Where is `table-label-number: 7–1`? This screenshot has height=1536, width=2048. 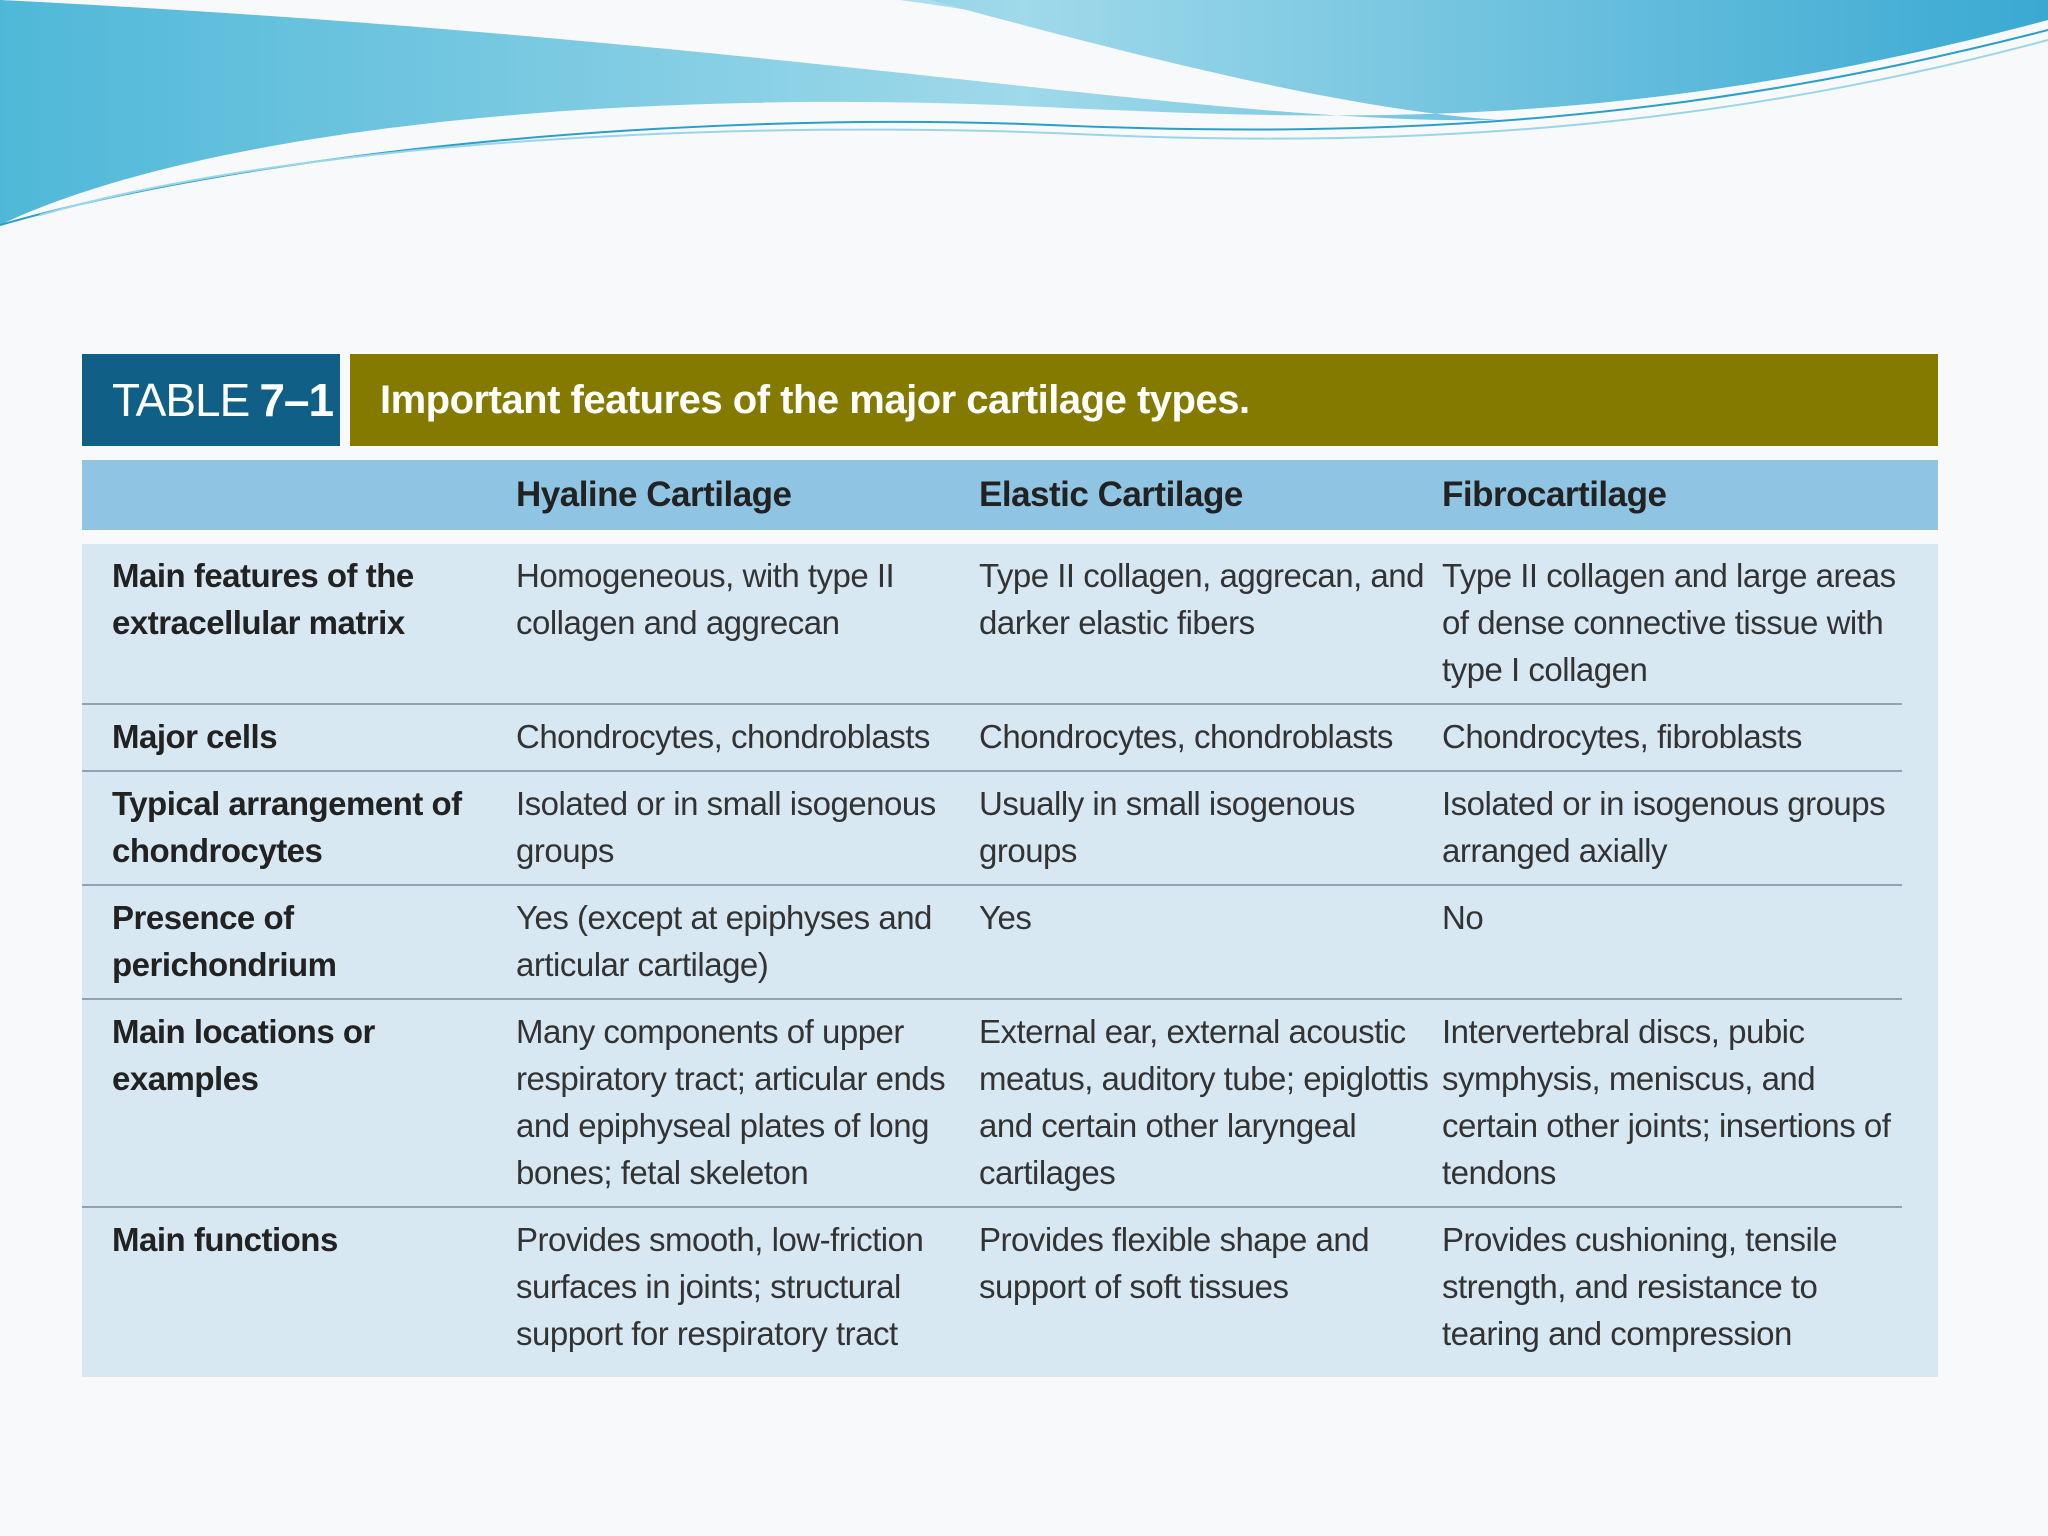 table-label-number: 7–1 is located at coordinates (296, 400).